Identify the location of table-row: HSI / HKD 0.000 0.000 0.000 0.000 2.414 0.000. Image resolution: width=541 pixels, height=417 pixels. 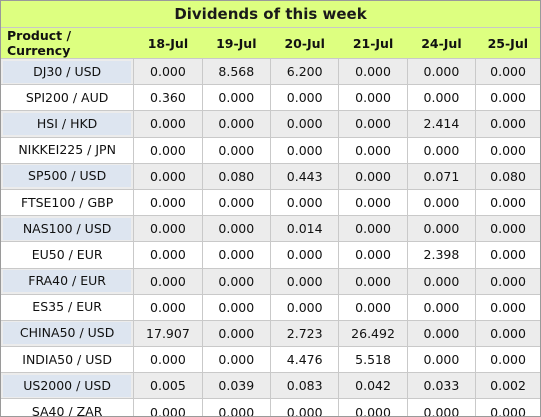
(270, 124).